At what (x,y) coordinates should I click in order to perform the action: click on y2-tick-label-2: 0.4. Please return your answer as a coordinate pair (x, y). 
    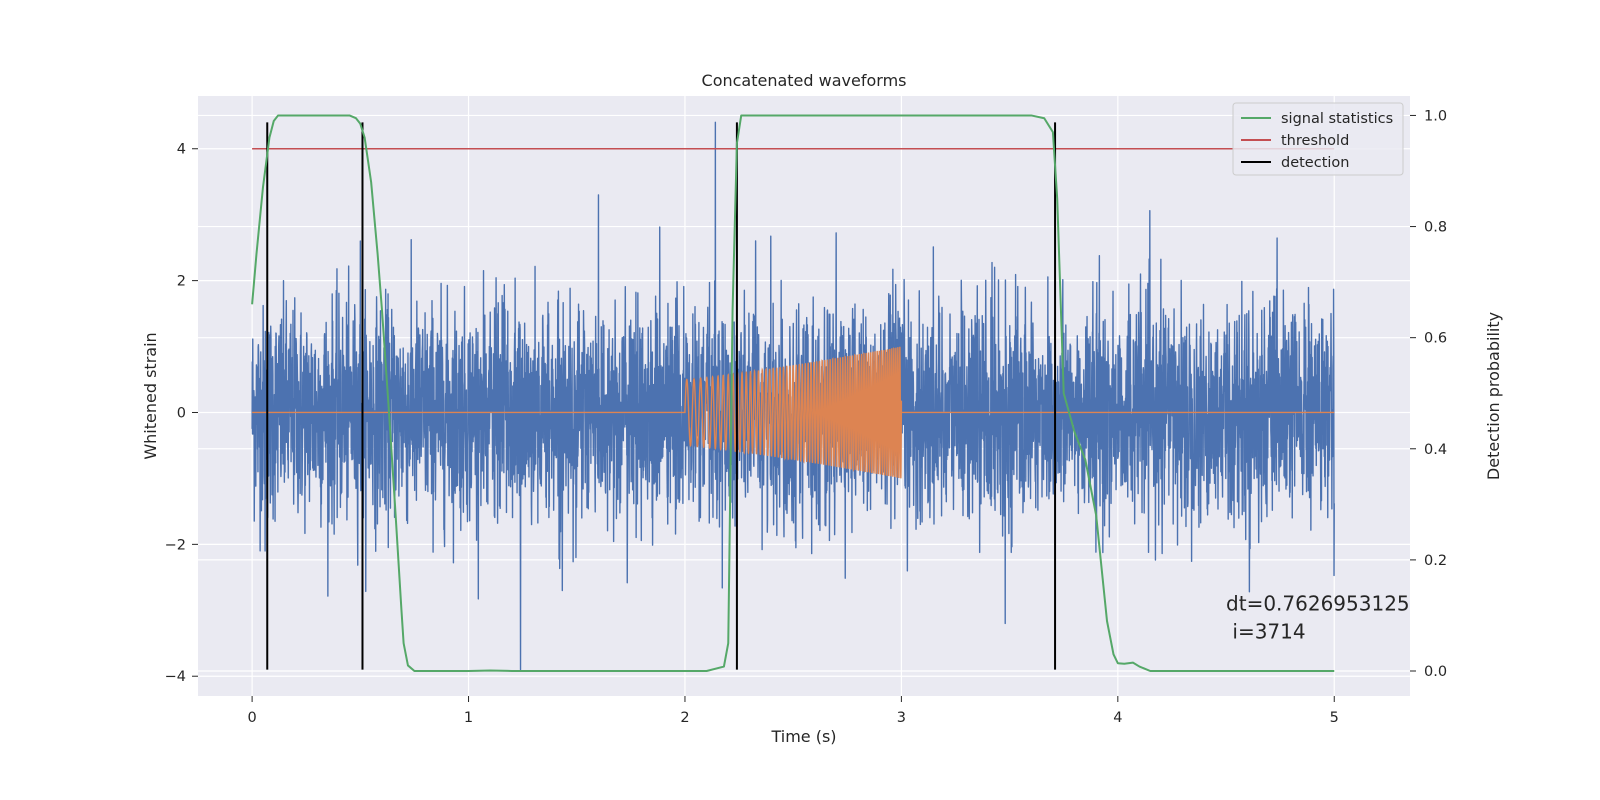
    Looking at the image, I should click on (1435, 450).